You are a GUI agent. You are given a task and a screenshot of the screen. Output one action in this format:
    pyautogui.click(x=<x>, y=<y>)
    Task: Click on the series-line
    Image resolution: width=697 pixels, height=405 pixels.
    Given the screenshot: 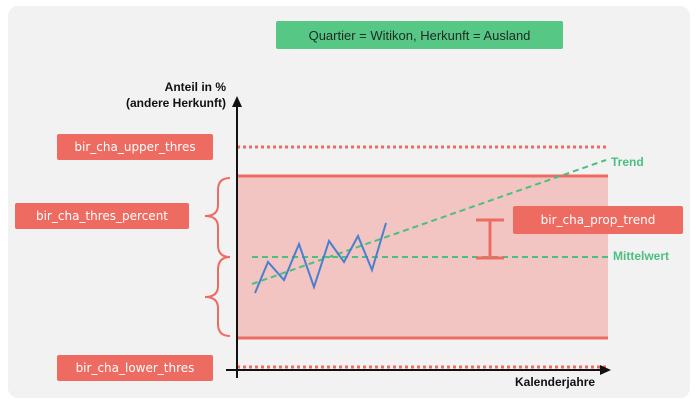 What is the action you would take?
    pyautogui.click(x=320, y=258)
    